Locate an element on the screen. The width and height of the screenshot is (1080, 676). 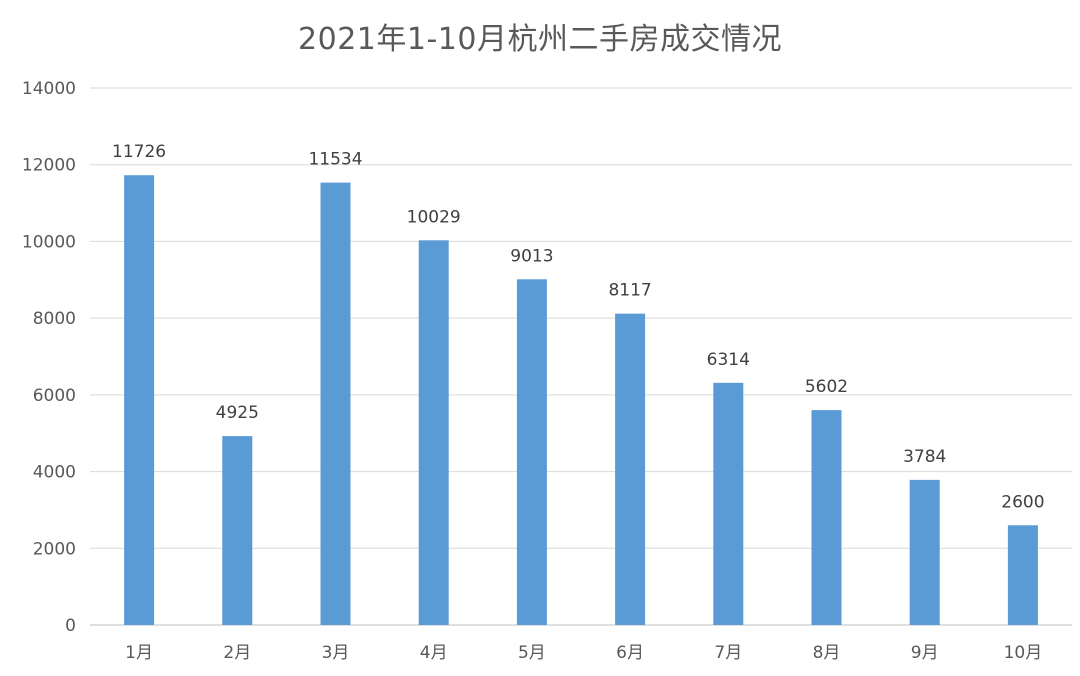
data-label: 9013 is located at coordinates (531, 256).